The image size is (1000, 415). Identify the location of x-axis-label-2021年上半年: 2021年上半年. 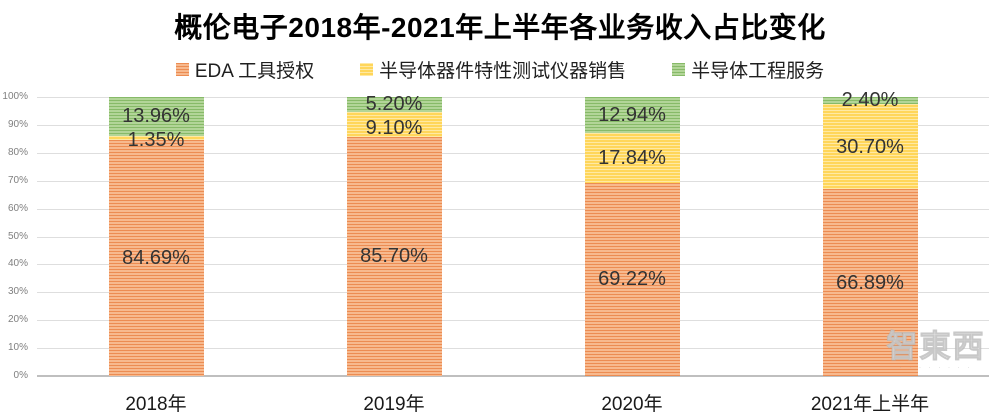
(870, 404).